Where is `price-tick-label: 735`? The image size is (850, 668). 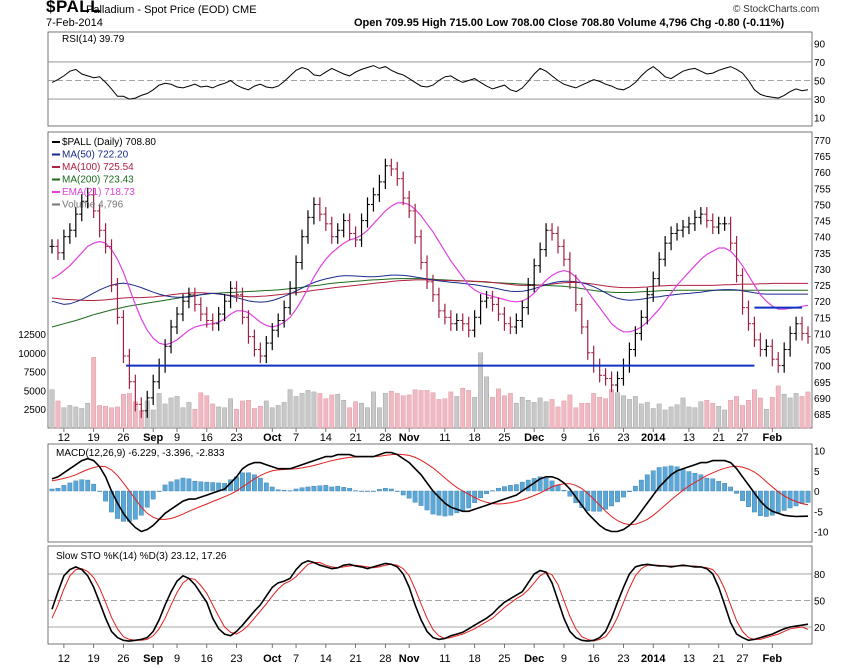
price-tick-label: 735 is located at coordinates (822, 254).